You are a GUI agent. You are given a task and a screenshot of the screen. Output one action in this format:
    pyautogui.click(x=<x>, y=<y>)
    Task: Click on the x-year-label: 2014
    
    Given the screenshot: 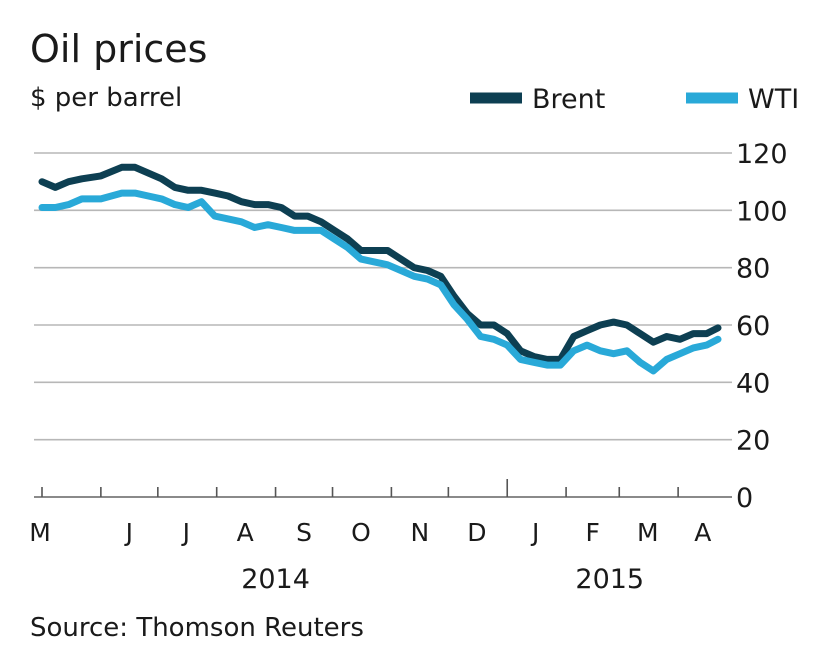 What is the action you would take?
    pyautogui.click(x=275, y=579)
    